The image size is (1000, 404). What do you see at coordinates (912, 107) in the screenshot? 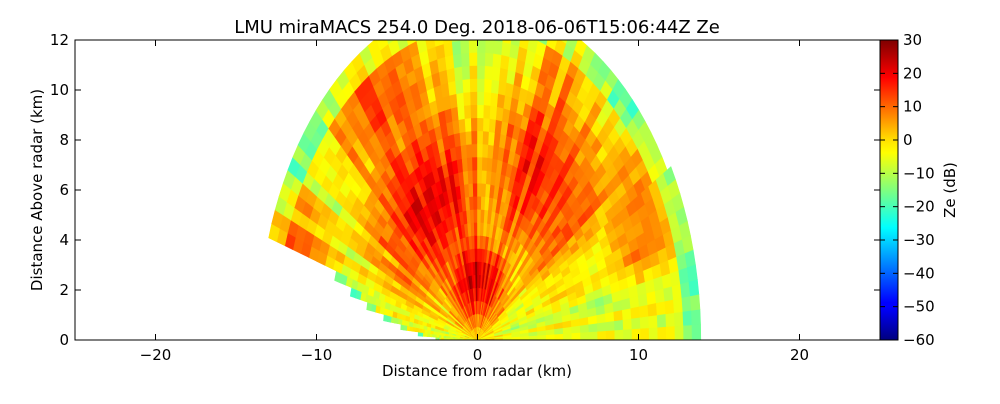
I see `colorbar-tick-label: 10` at bounding box center [912, 107].